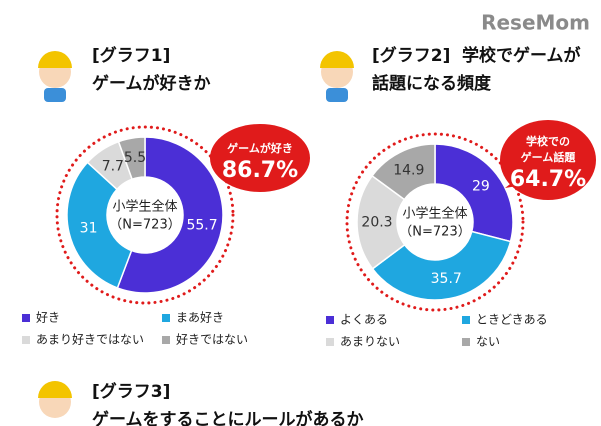 The image size is (601, 426). Describe the element at coordinates (113, 167) in the screenshot. I see `data-label: 7.7` at that location.